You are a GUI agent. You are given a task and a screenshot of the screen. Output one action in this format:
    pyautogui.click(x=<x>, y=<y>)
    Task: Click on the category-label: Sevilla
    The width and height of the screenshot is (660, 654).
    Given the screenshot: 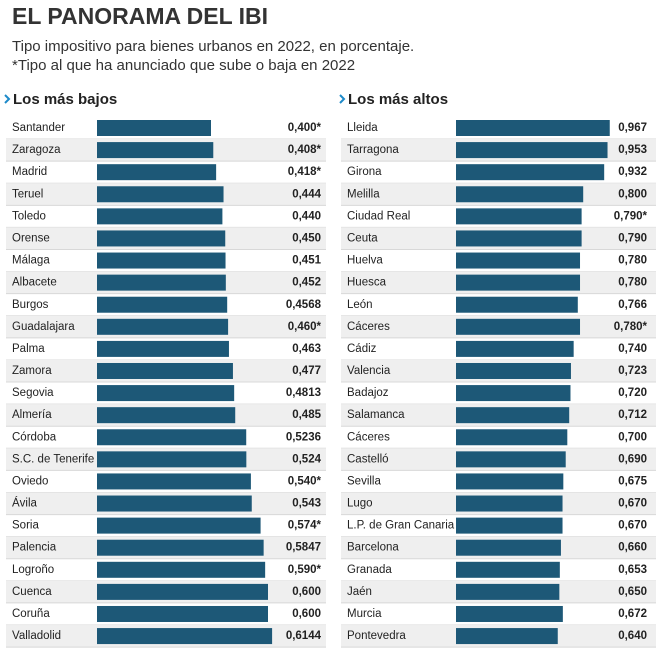 What is the action you would take?
    pyautogui.click(x=364, y=481)
    